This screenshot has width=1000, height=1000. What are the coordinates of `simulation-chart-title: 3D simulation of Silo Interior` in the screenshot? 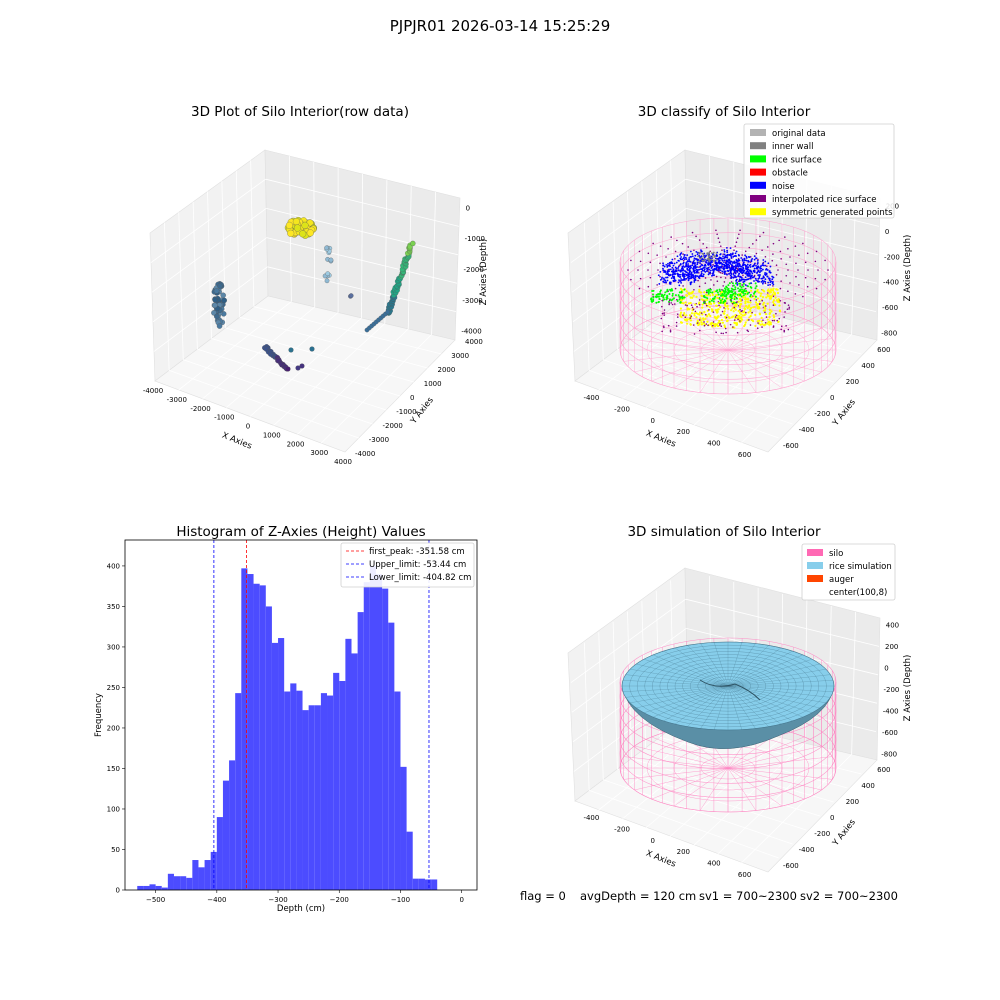 It's located at (724, 532).